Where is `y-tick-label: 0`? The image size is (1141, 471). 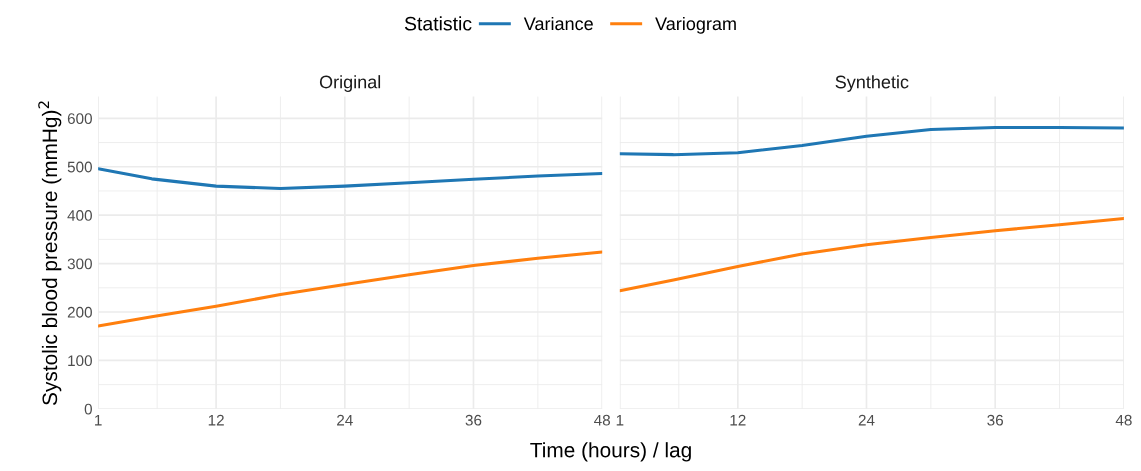
y-tick-label: 0 is located at coordinates (88, 409).